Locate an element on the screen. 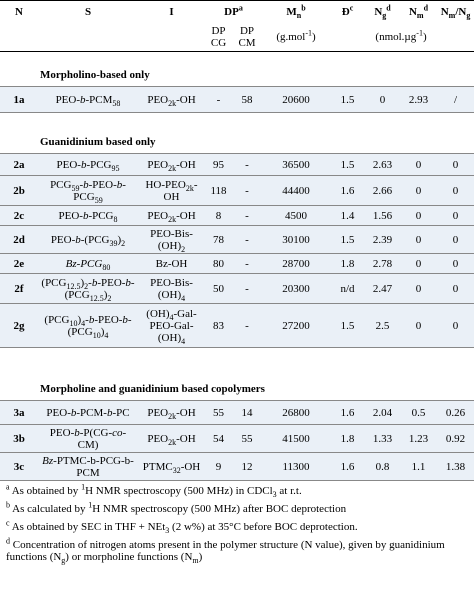 The height and width of the screenshot is (593, 474). header-cell: Đc is located at coordinates (348, 11).